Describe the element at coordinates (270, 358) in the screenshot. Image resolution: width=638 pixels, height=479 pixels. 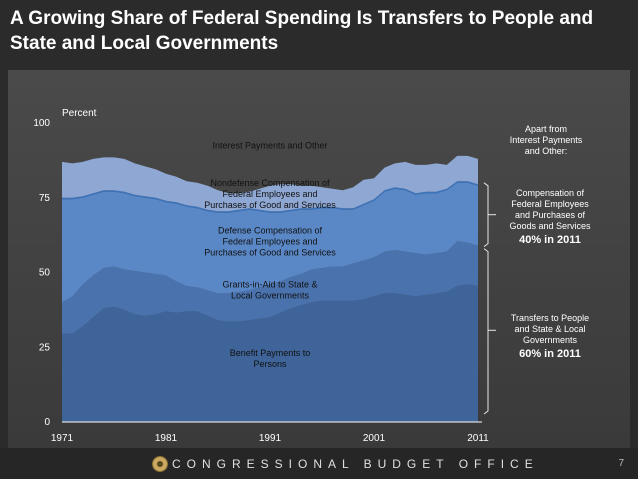
I see `series-label: Benefit Payments to Persons` at that location.